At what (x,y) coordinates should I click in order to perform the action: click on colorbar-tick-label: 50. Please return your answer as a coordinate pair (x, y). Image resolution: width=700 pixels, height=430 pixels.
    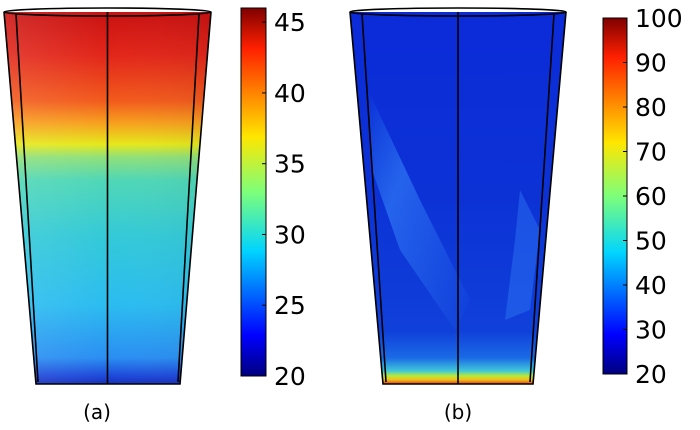
    Looking at the image, I should click on (651, 241).